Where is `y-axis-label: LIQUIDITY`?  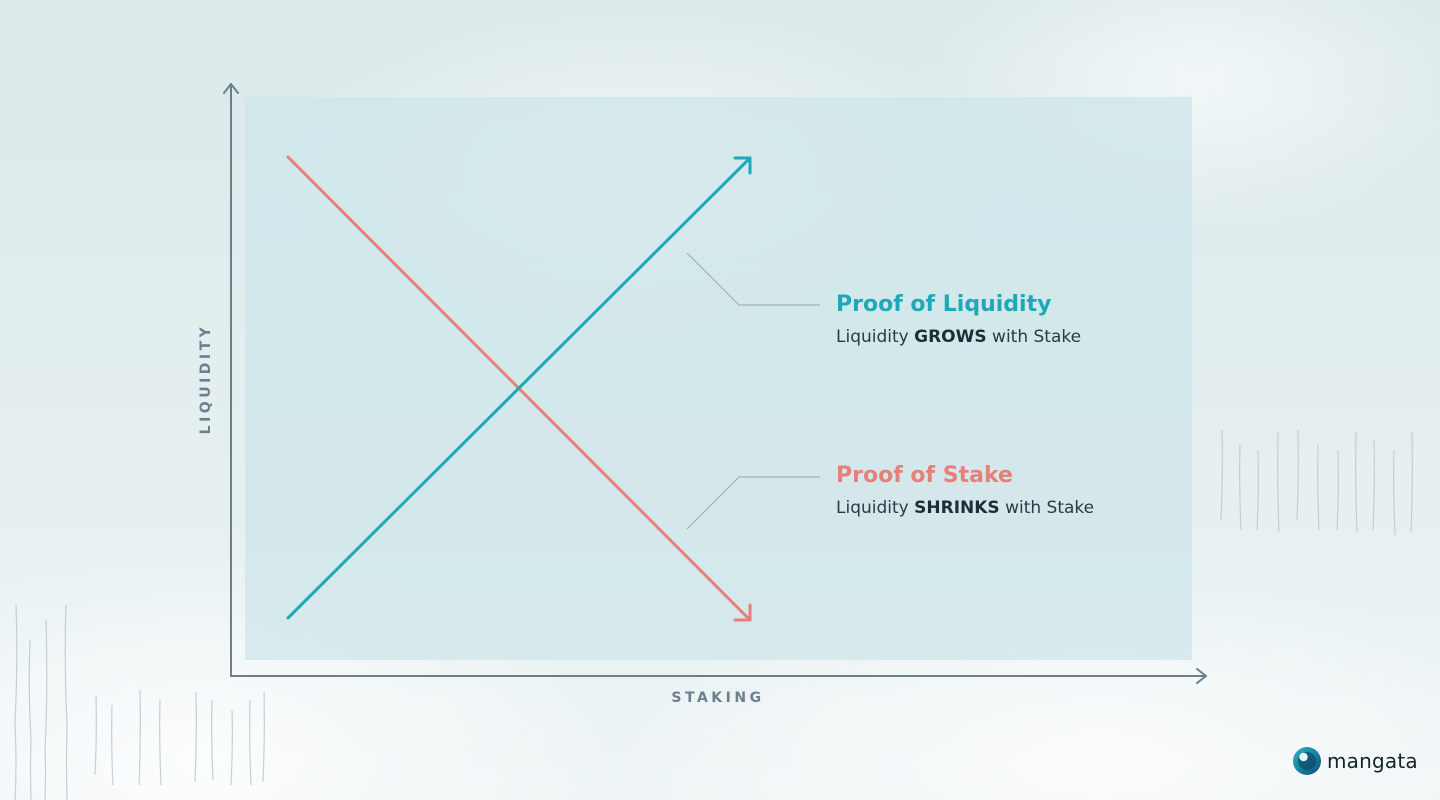
y-axis-label: LIQUIDITY is located at coordinates (206, 379).